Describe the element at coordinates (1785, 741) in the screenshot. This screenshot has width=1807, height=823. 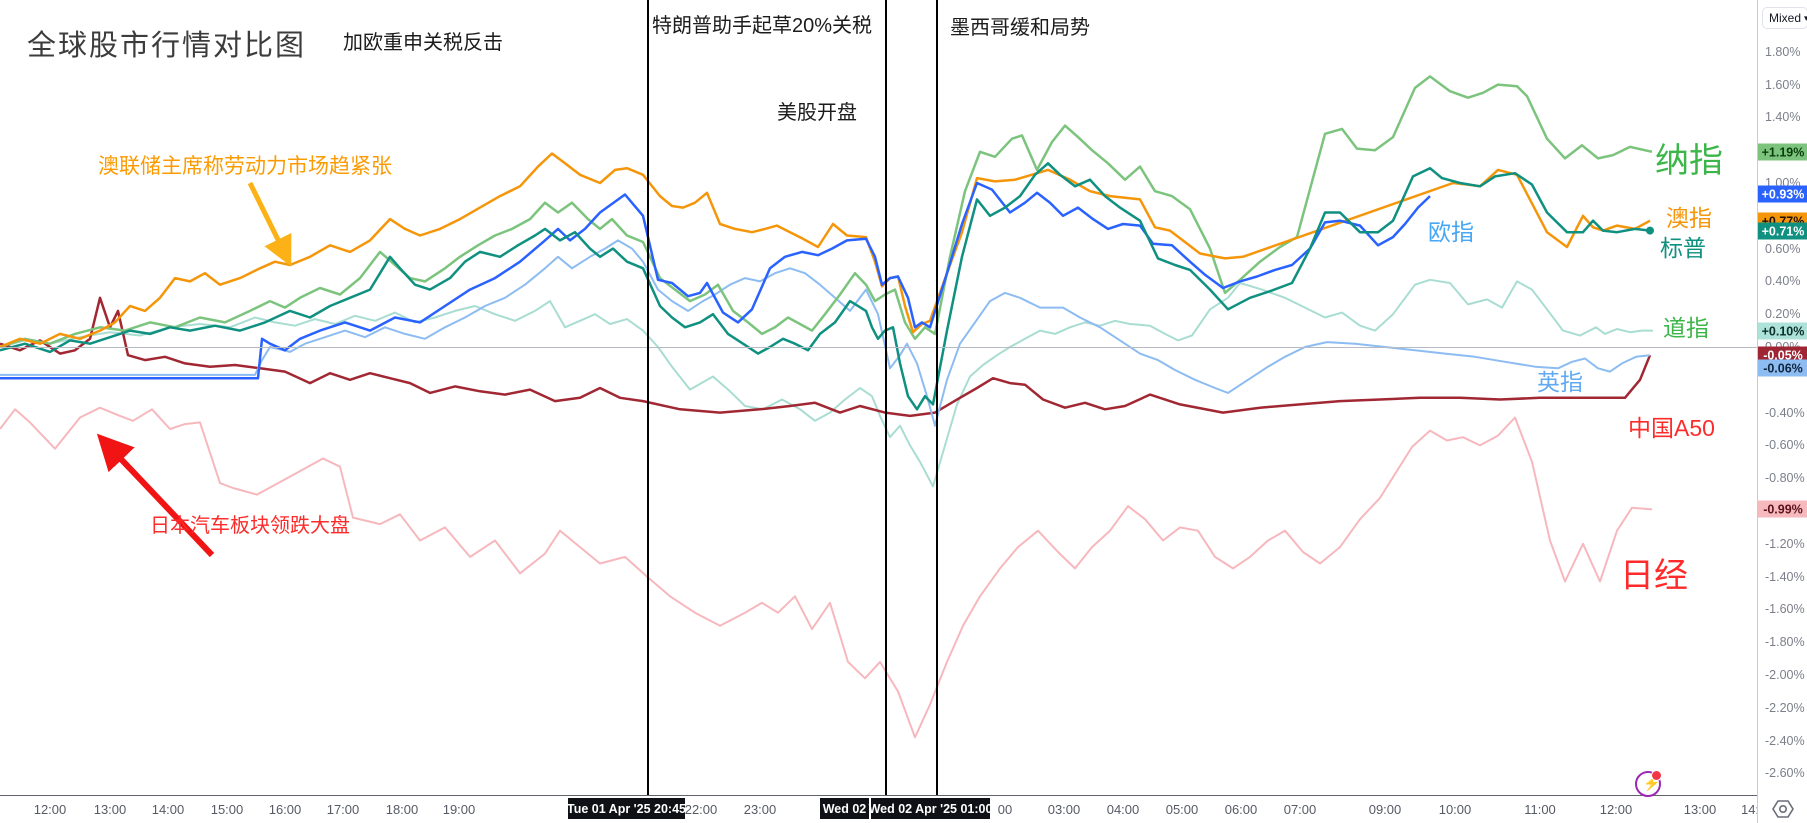
I see `price-tick-label: -2.40%` at that location.